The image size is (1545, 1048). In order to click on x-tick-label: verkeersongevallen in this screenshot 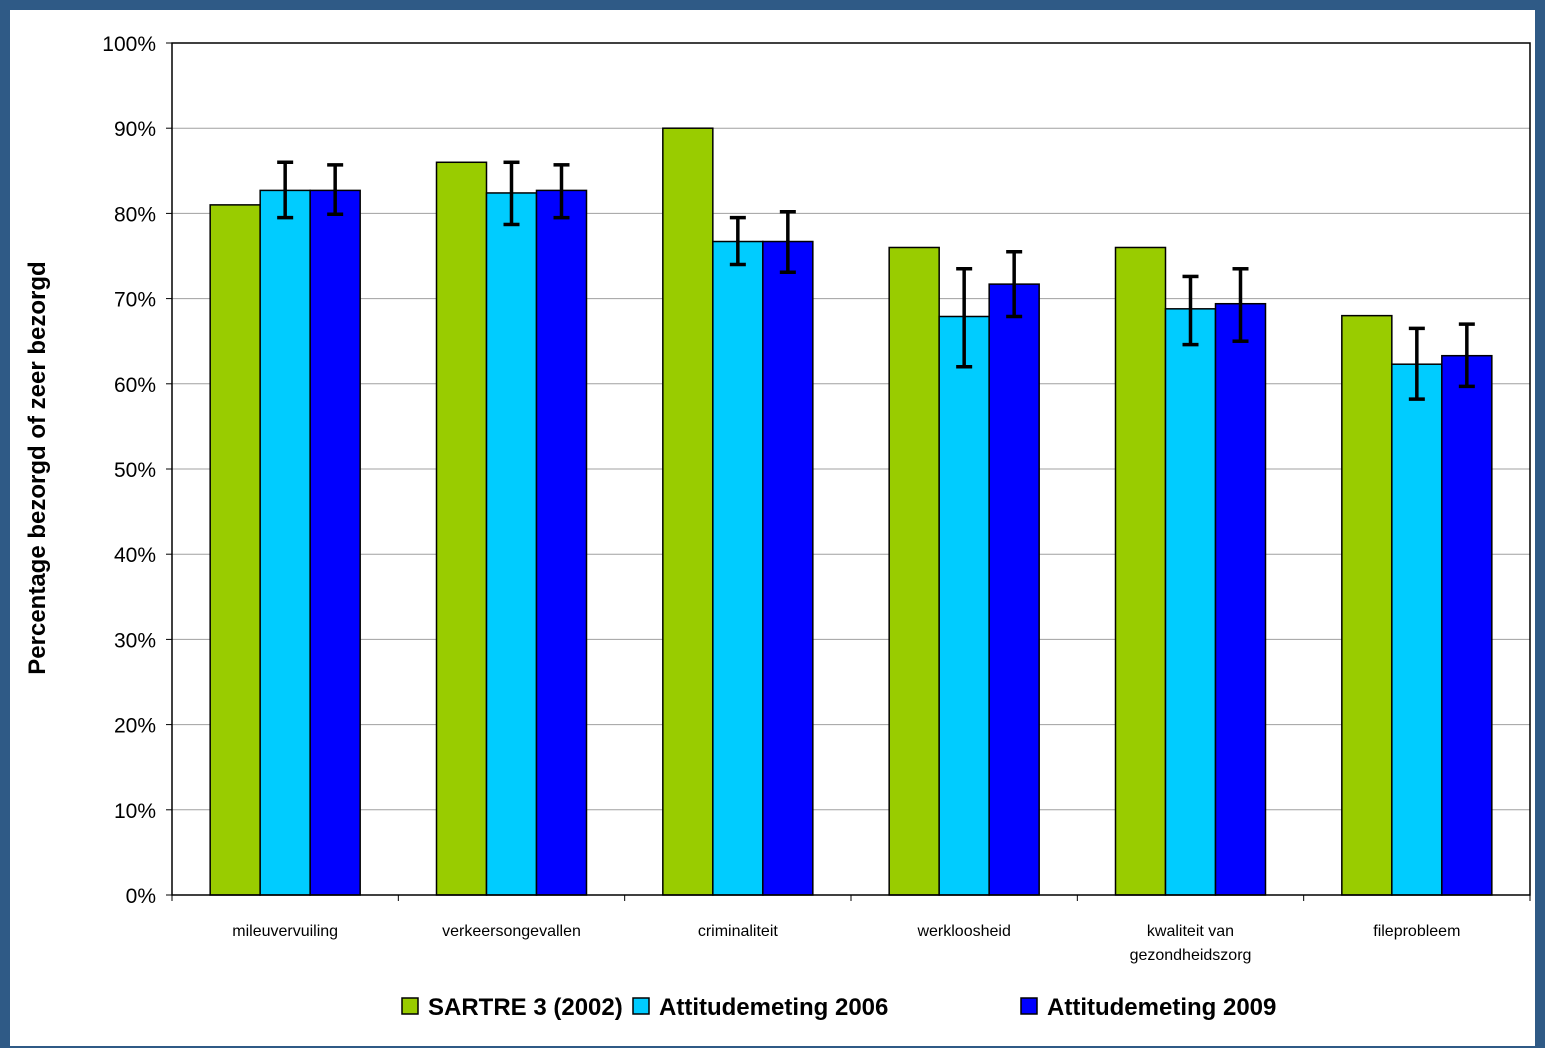, I will do `click(511, 931)`.